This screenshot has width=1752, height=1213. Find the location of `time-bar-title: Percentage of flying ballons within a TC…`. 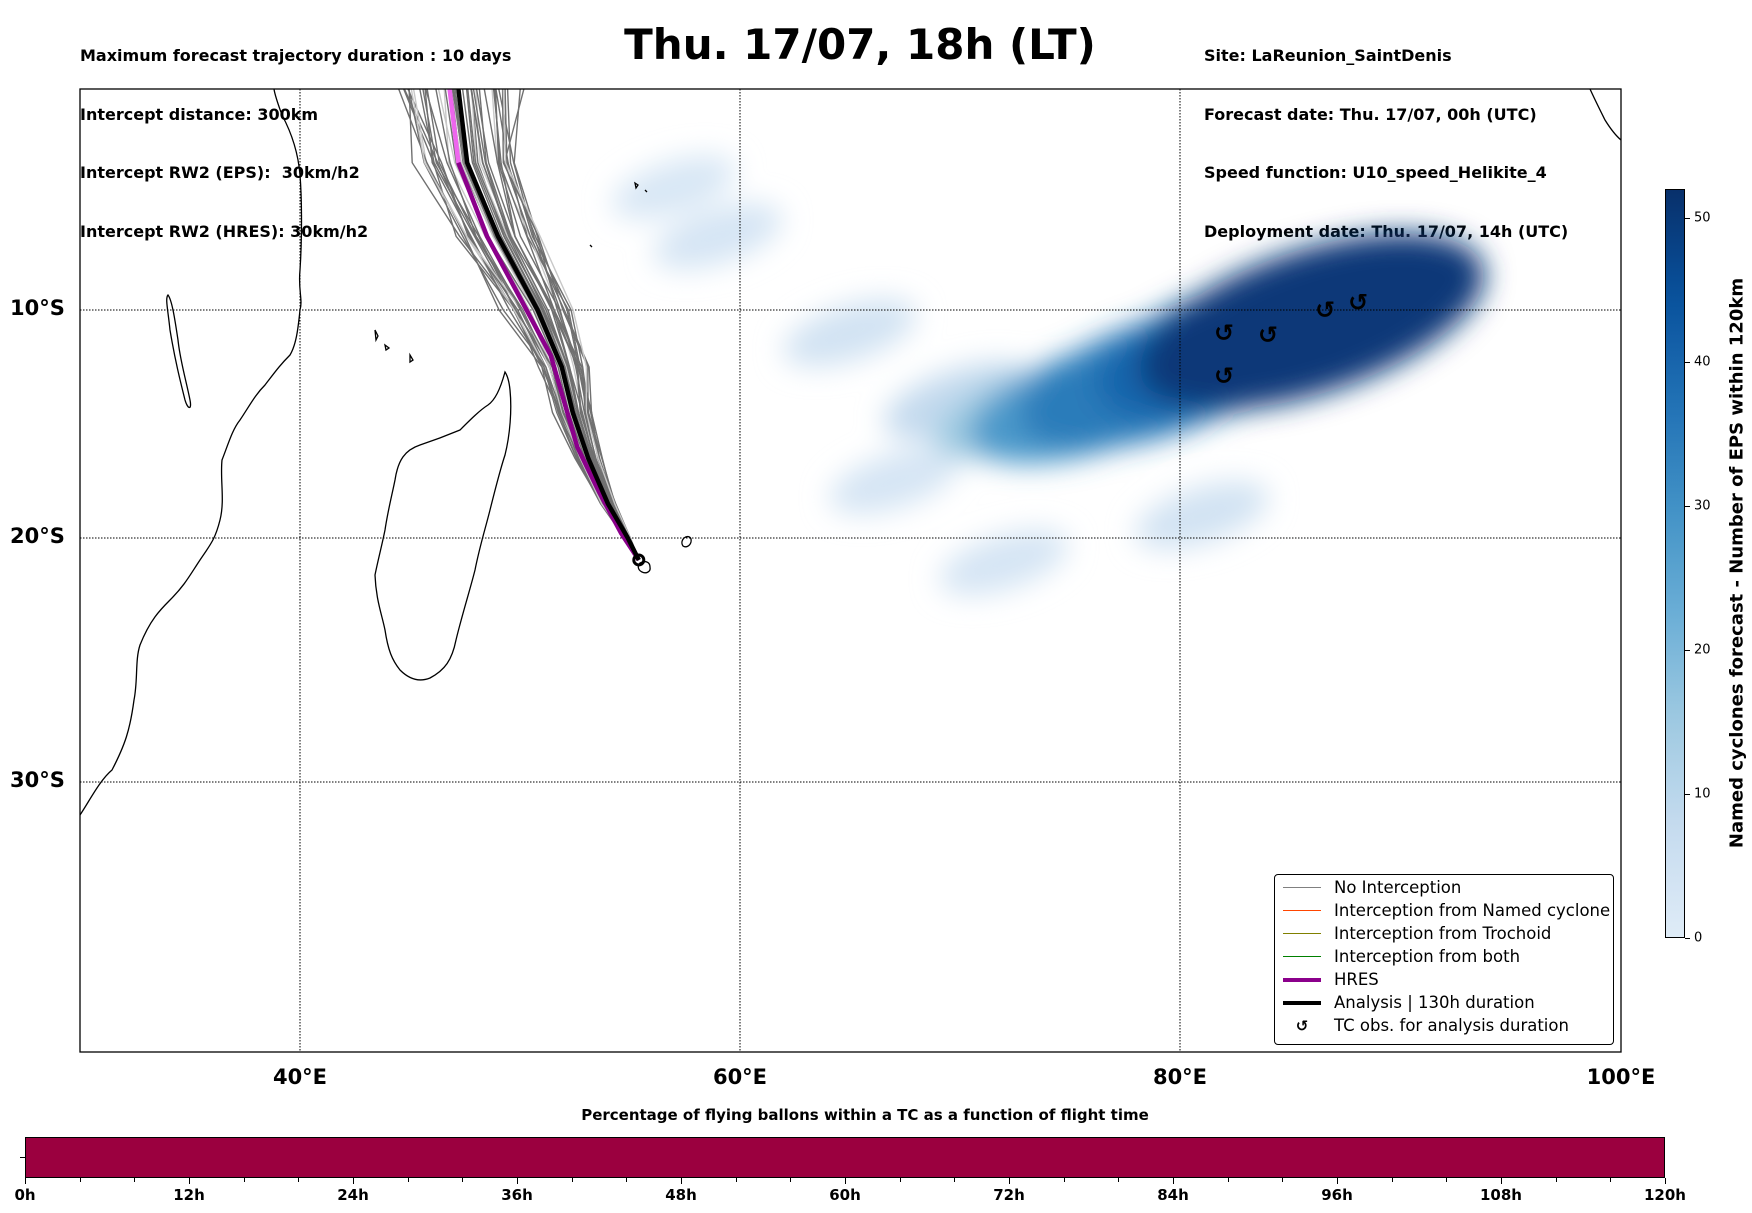

time-bar-title: Percentage of flying ballons within a TC… is located at coordinates (865, 1115).